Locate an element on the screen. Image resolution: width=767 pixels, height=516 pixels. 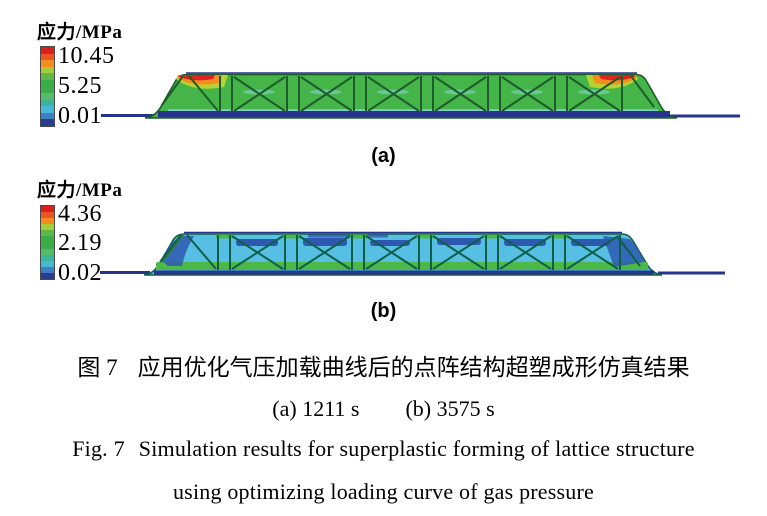
bottom-navy-band-b is located at coordinates (404, 272).